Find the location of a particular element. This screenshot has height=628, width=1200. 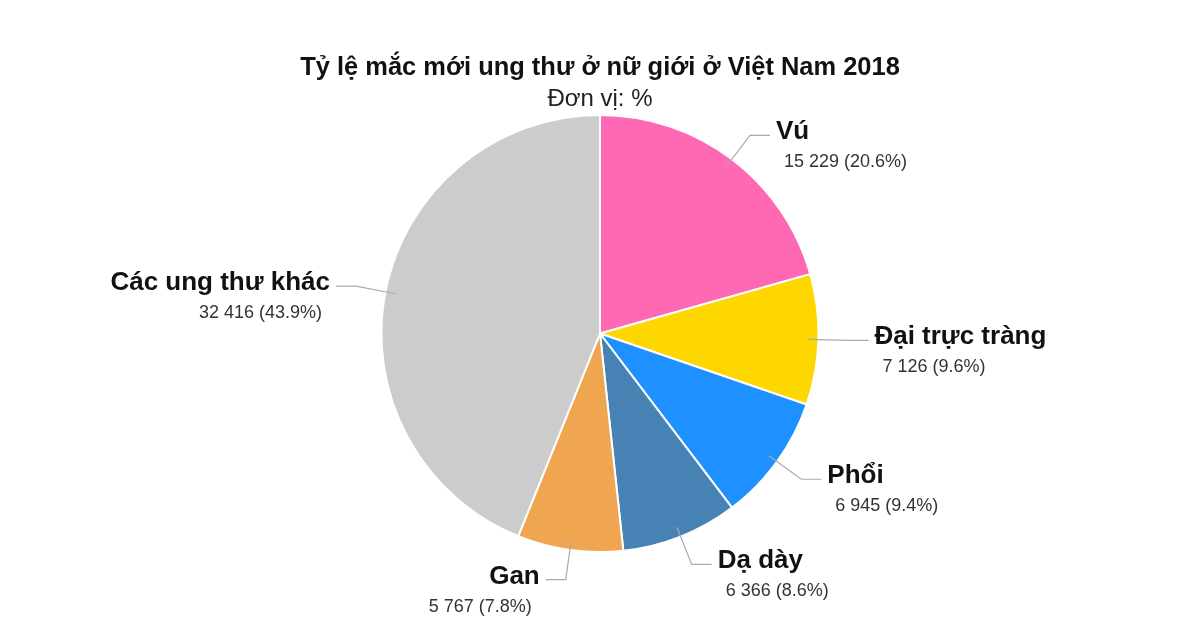

data-label: 32 416 (43.9%) is located at coordinates (260, 312).